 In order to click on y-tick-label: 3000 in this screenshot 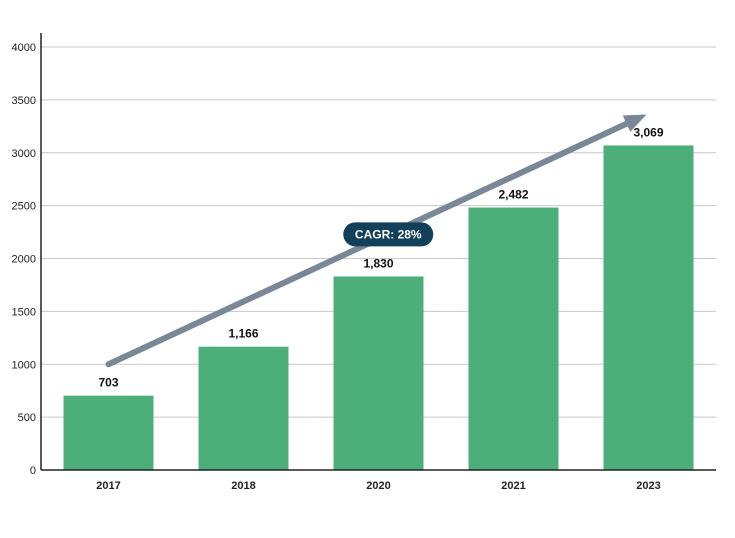, I will do `click(24, 154)`.